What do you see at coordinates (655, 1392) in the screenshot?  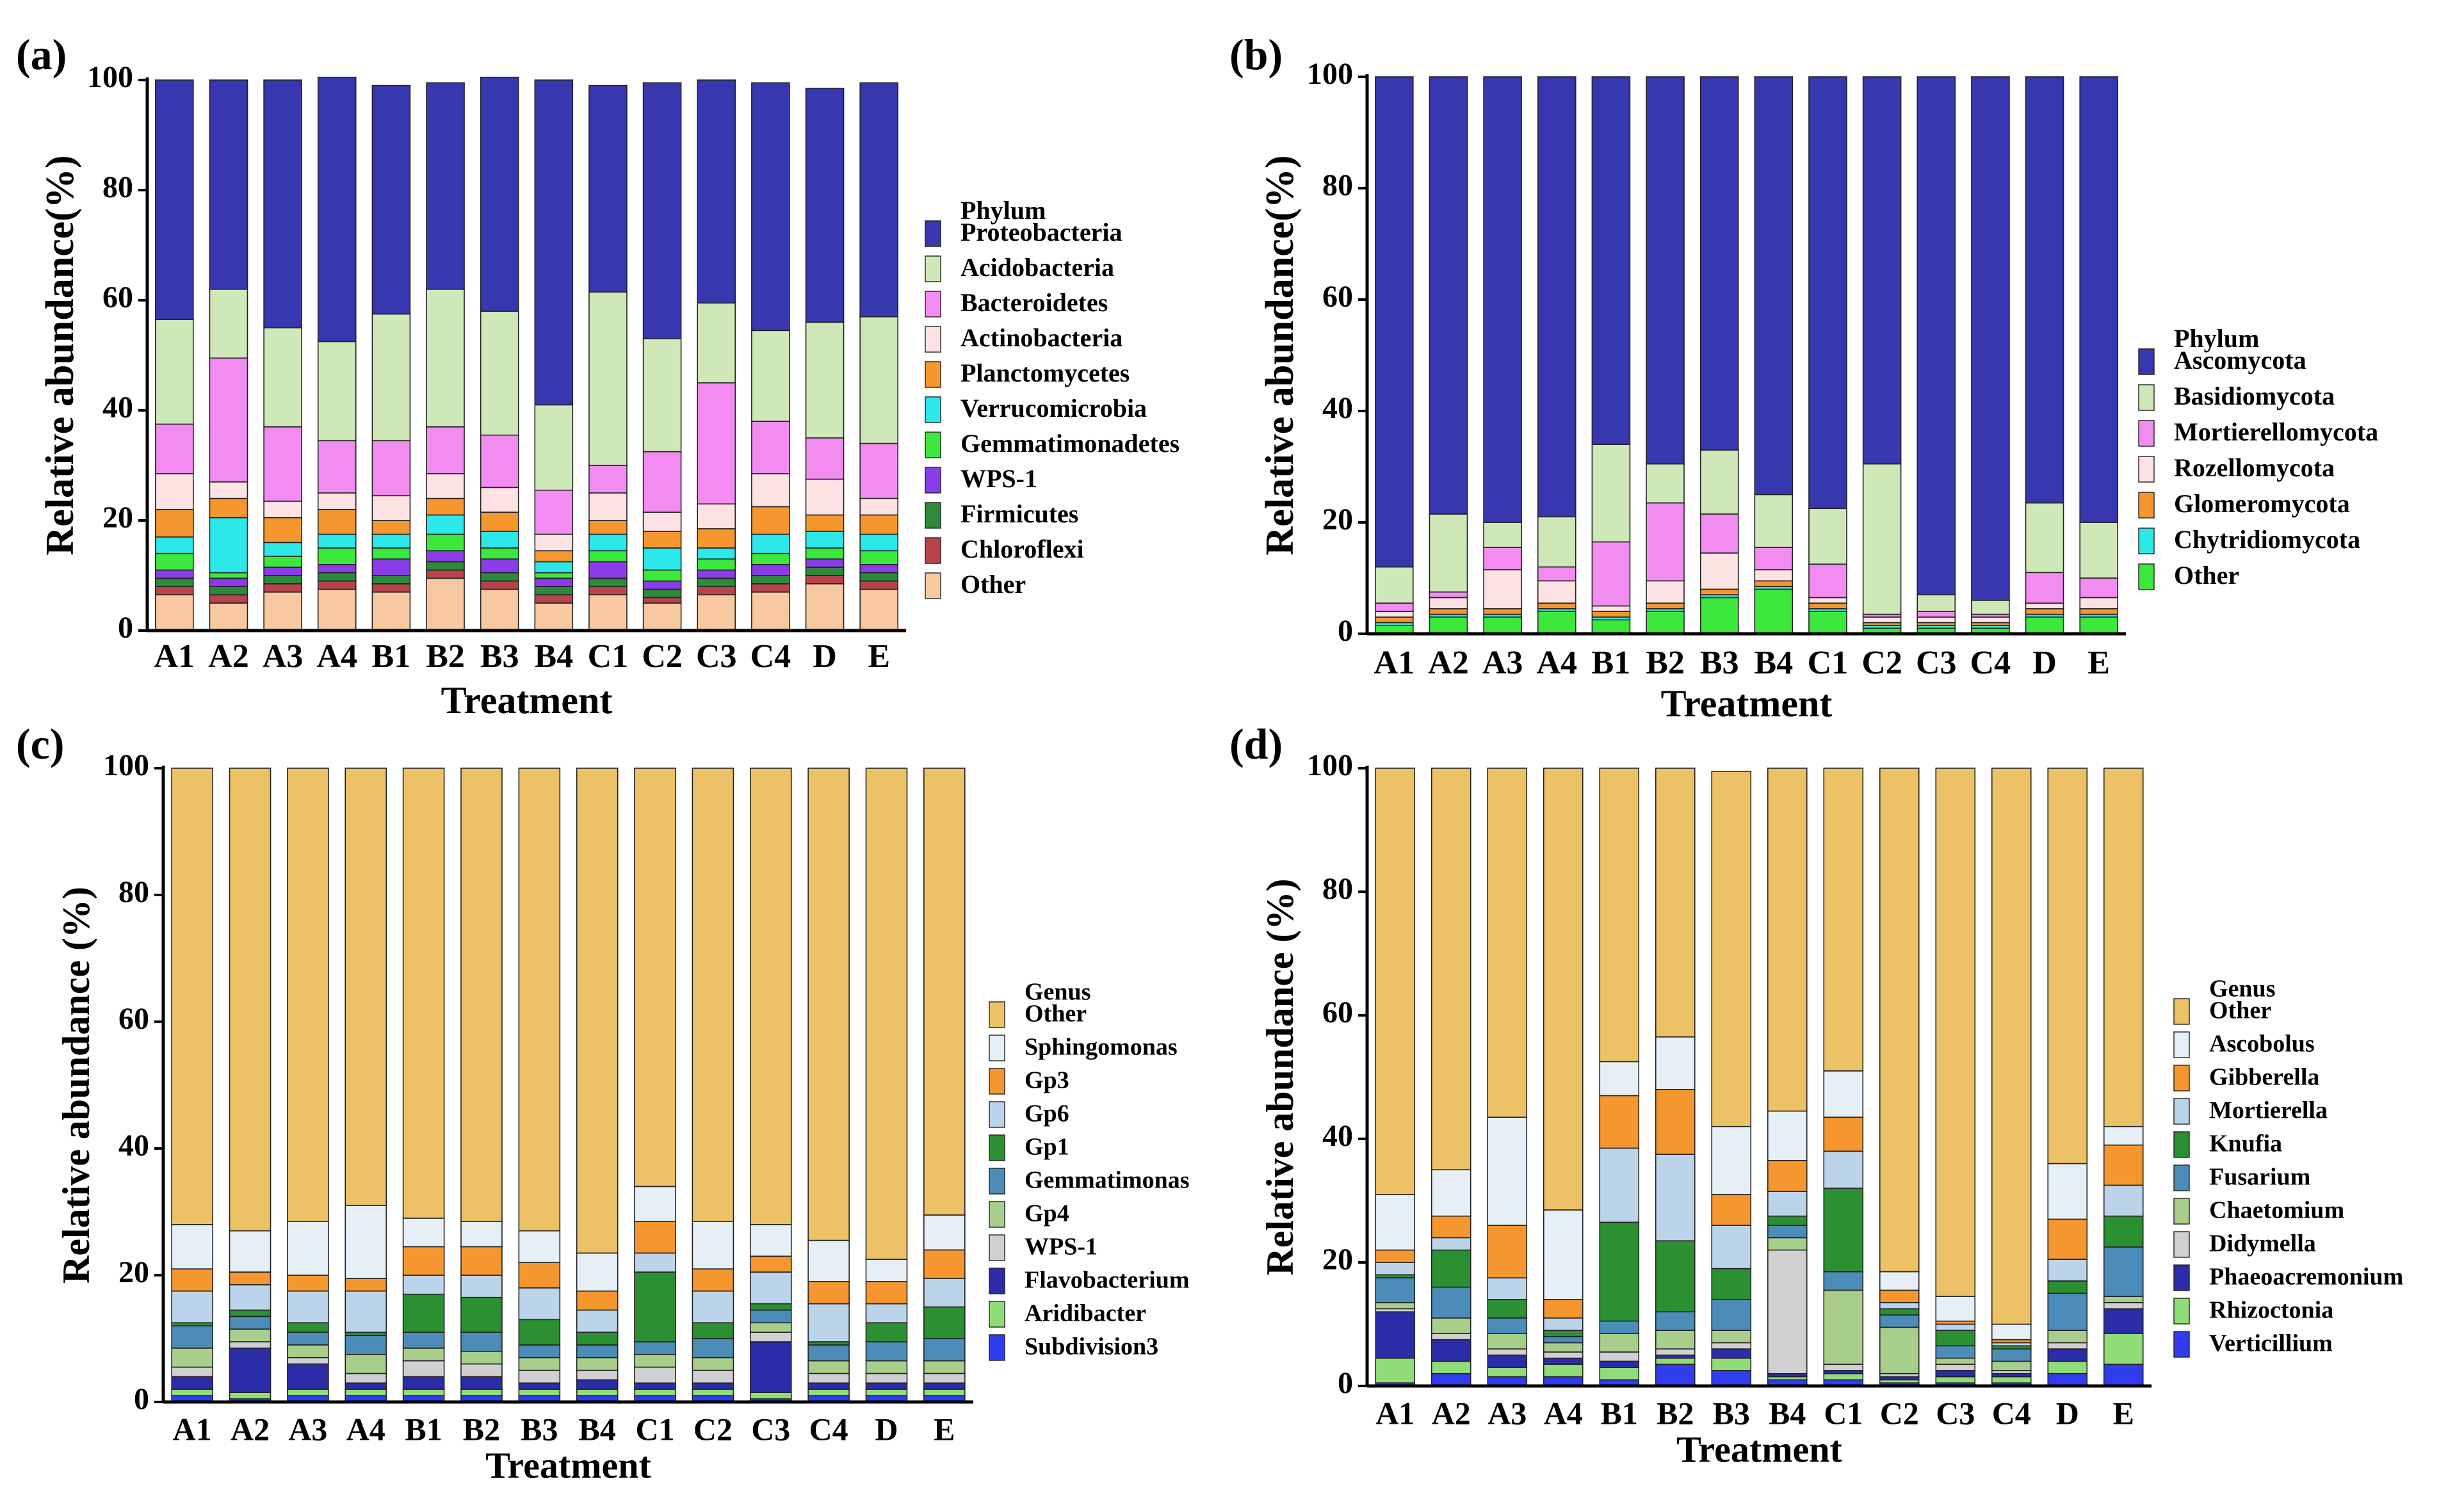 I see `bar-segment-aridibacter-c1` at bounding box center [655, 1392].